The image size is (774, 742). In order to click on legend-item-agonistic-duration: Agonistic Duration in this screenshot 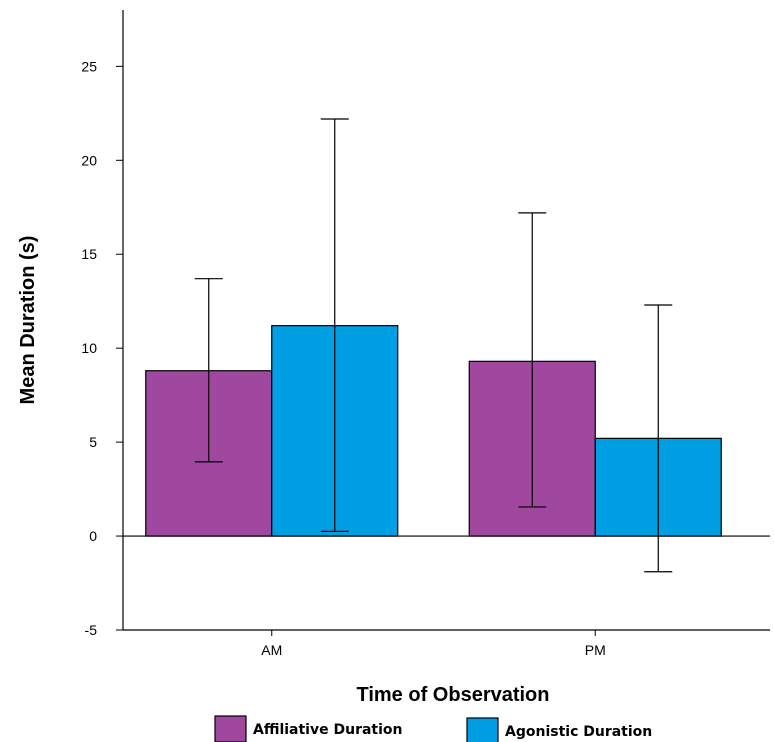, I will do `click(559, 729)`.